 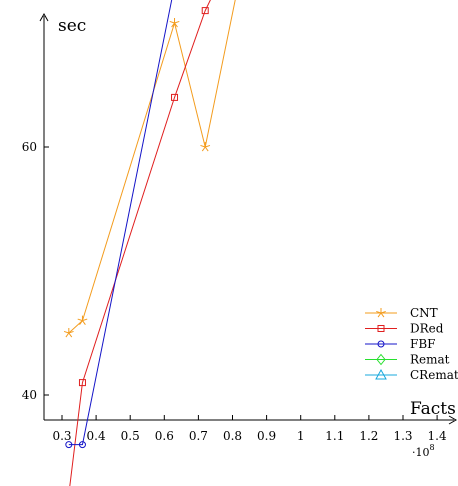 What do you see at coordinates (334, 436) in the screenshot?
I see `x-tick-label: 1.1` at bounding box center [334, 436].